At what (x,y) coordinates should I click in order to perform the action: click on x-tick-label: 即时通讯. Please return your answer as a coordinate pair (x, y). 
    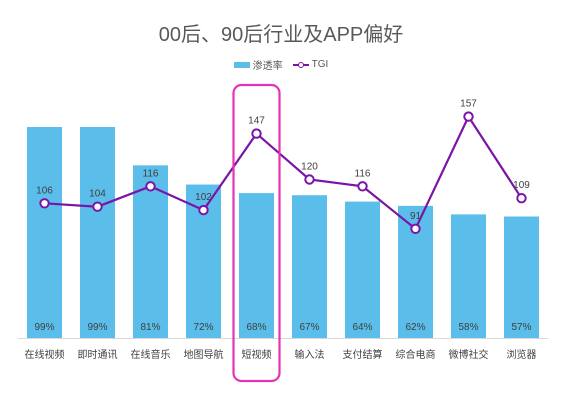
    Looking at the image, I should click on (98, 355).